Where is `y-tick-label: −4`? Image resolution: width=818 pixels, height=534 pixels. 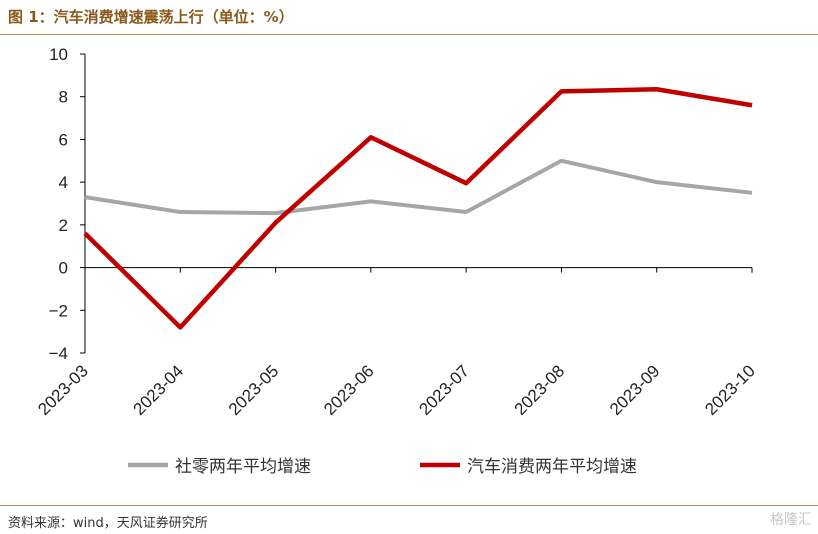 y-tick-label: −4 is located at coordinates (58, 353).